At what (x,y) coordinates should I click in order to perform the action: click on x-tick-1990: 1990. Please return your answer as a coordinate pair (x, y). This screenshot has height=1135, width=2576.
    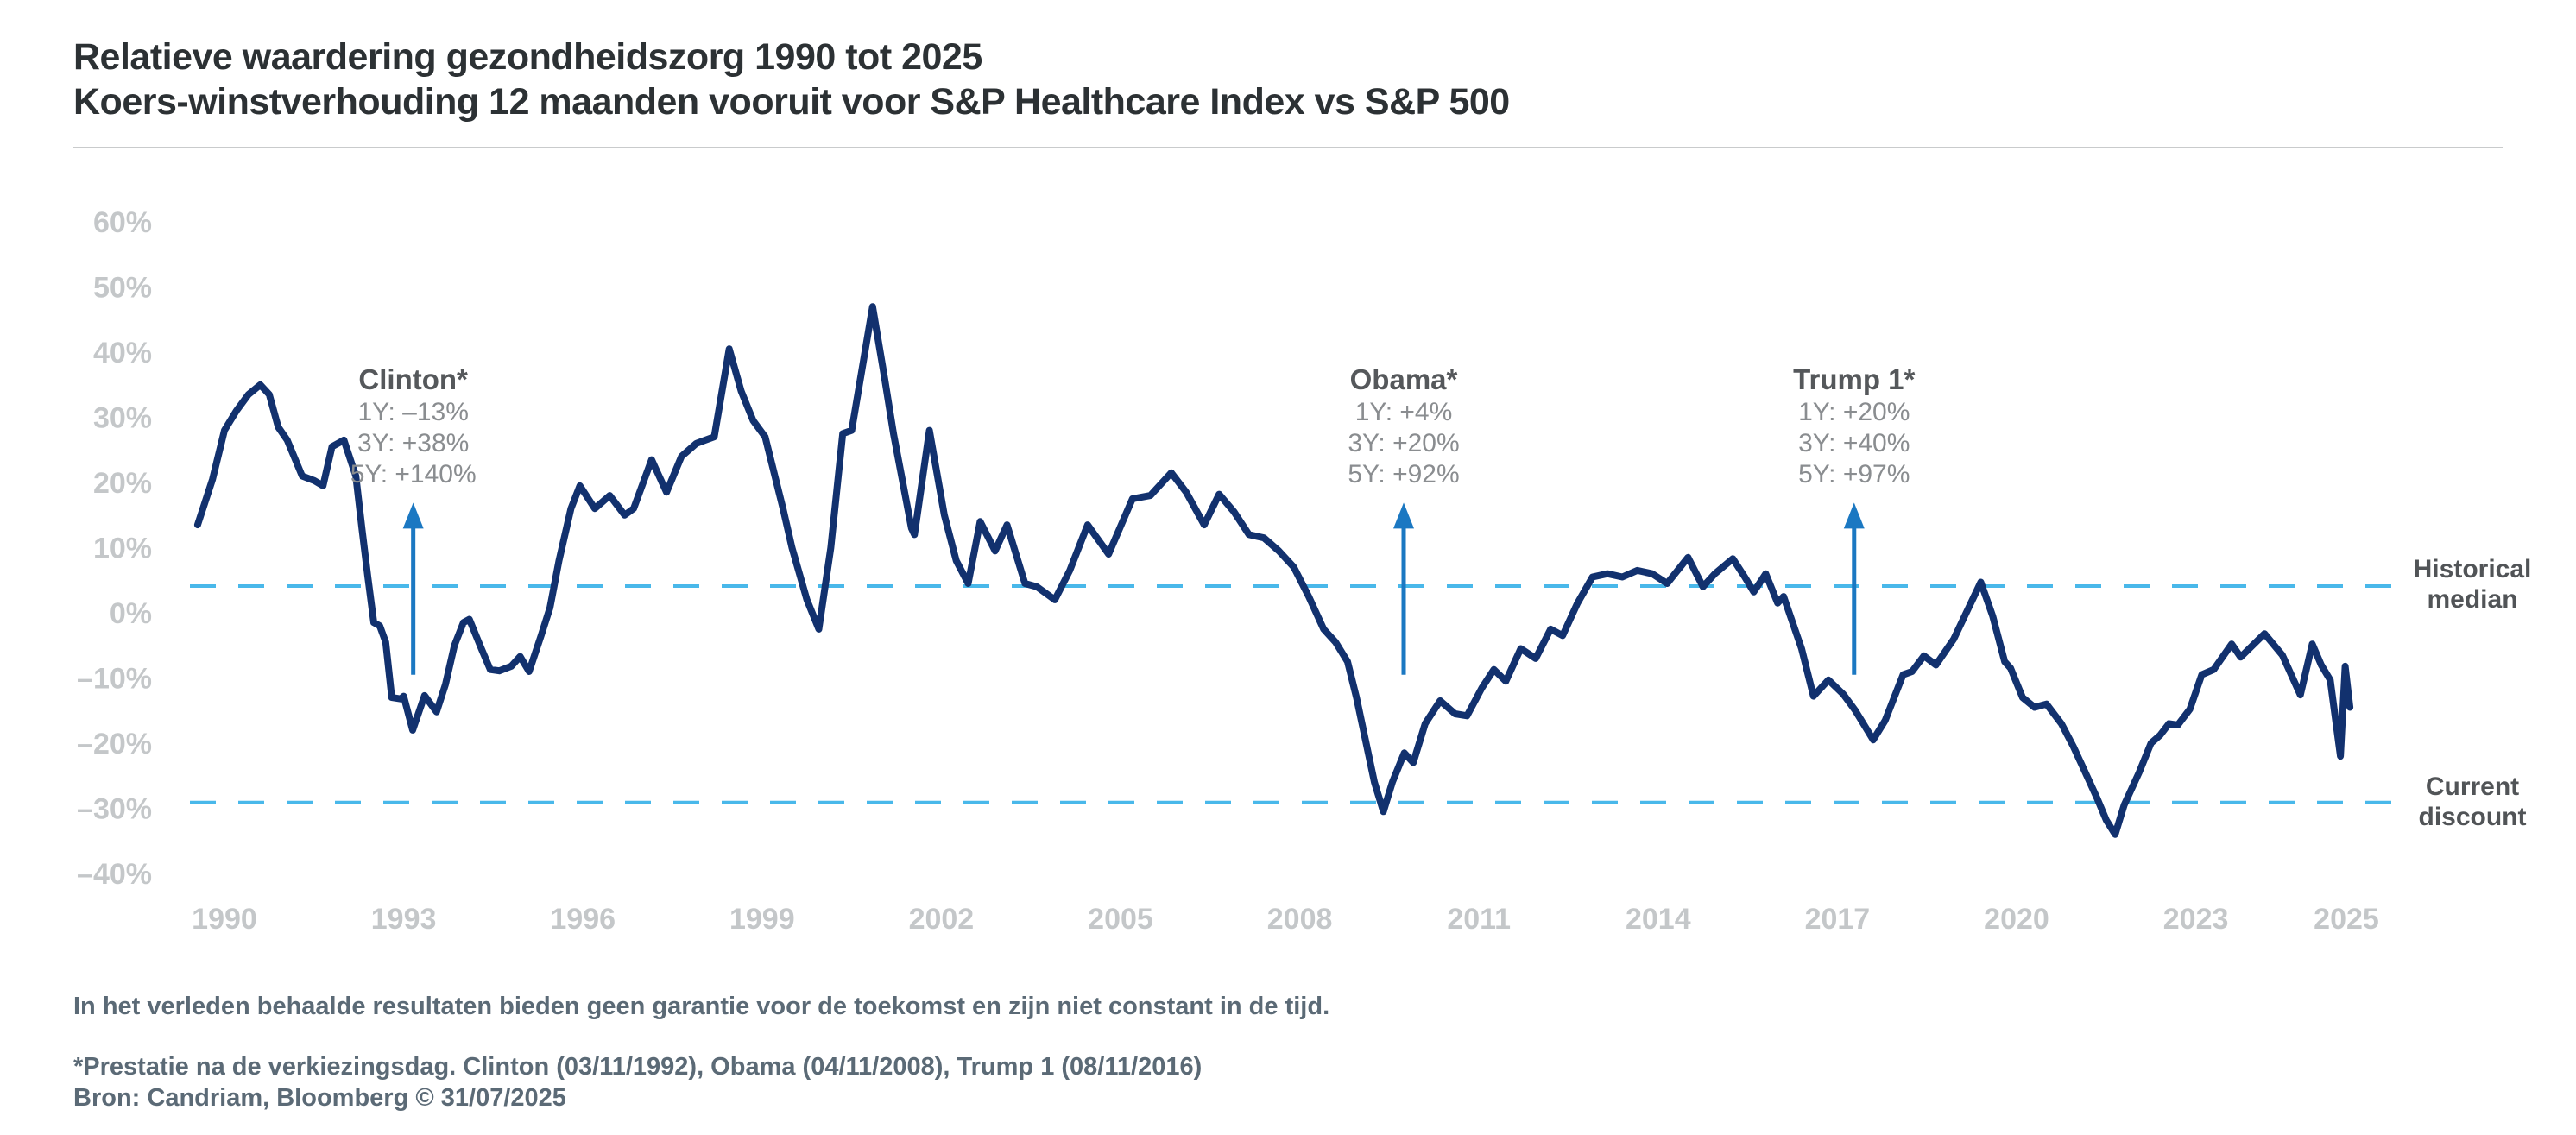
    Looking at the image, I should click on (224, 919).